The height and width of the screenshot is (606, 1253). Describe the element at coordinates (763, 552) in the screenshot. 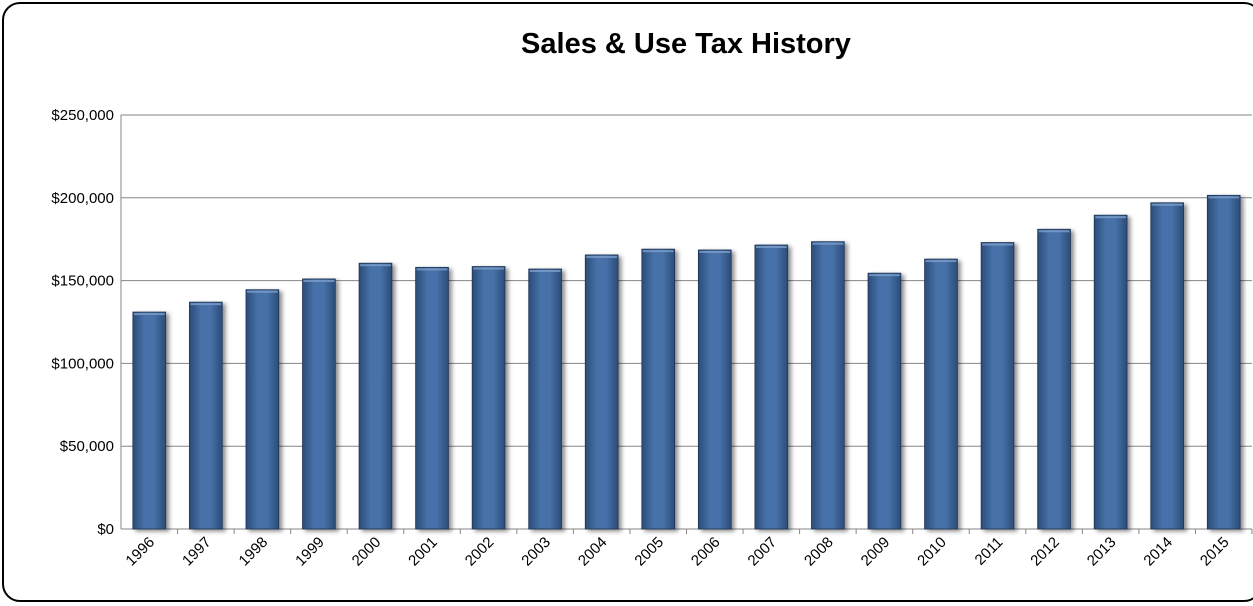

I see `x-tick-label: 2007` at that location.